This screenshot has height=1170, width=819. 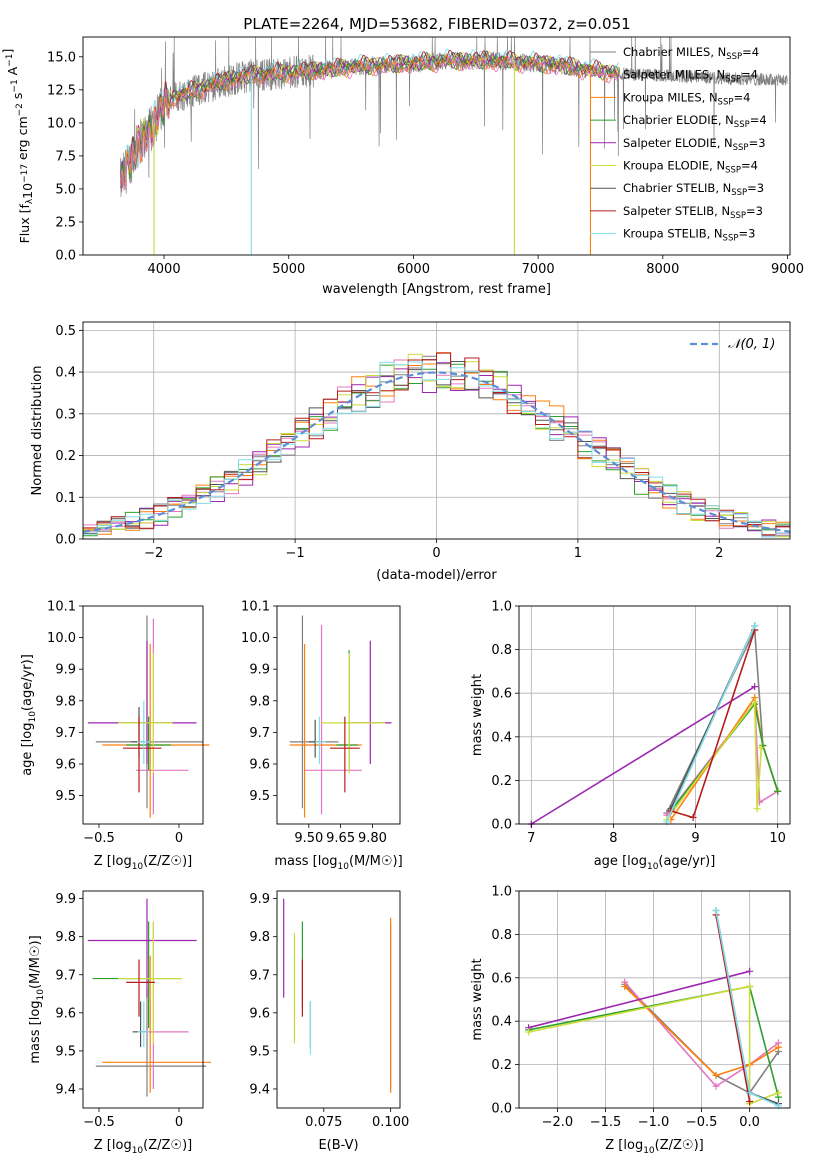 What do you see at coordinates (686, 861) in the screenshot?
I see `x-axis-label-tail: (age/yr)]` at bounding box center [686, 861].